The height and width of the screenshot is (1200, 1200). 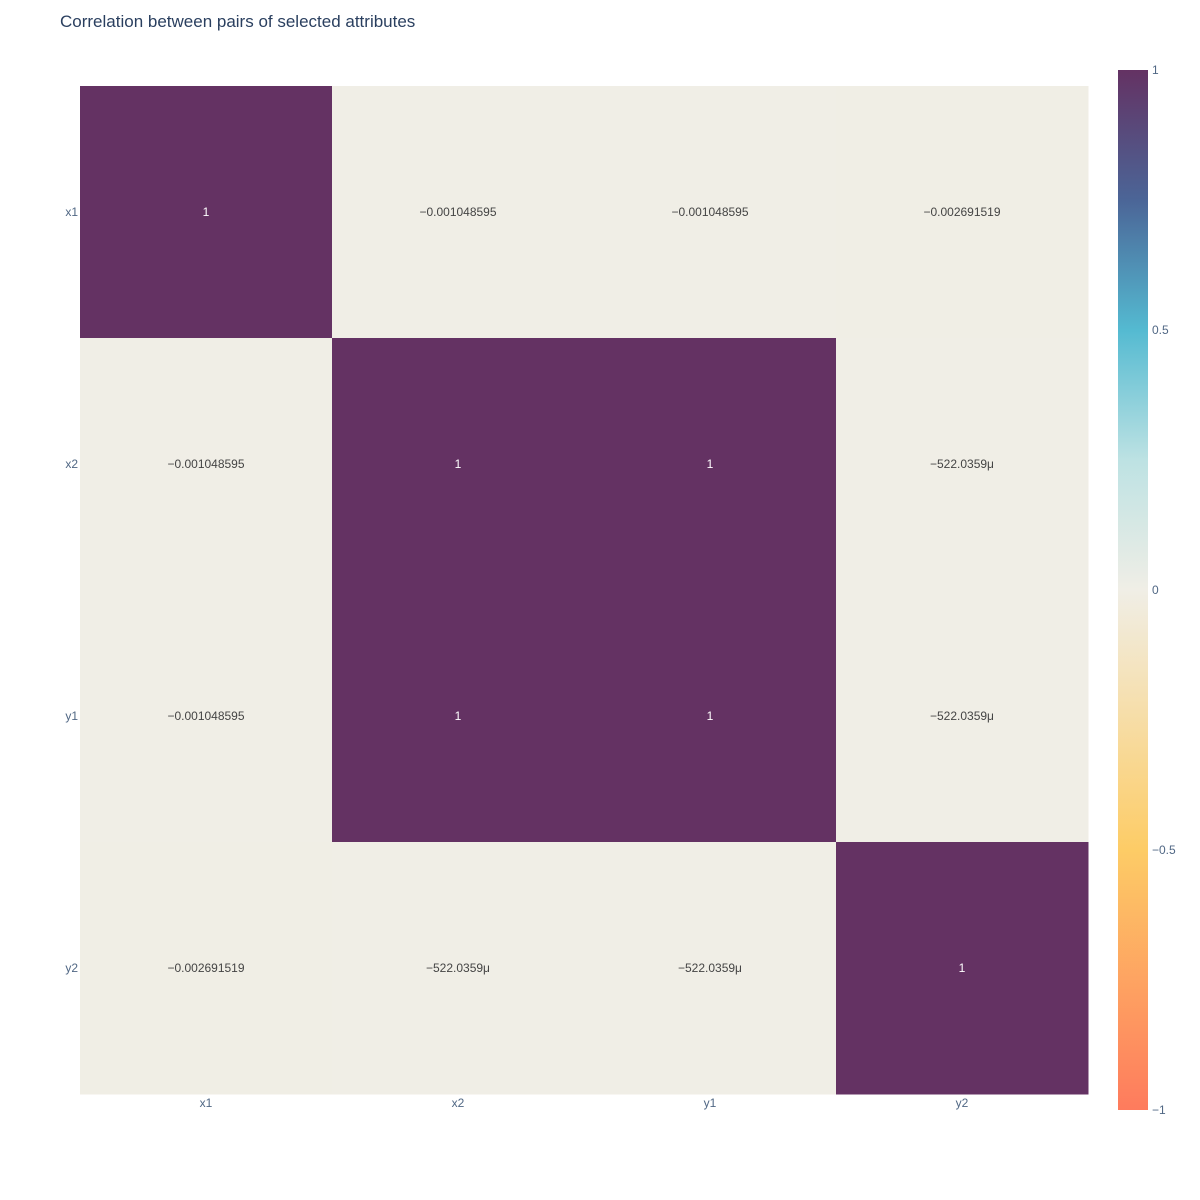 I want to click on colorbar-tick-label: 0, so click(x=1155, y=590).